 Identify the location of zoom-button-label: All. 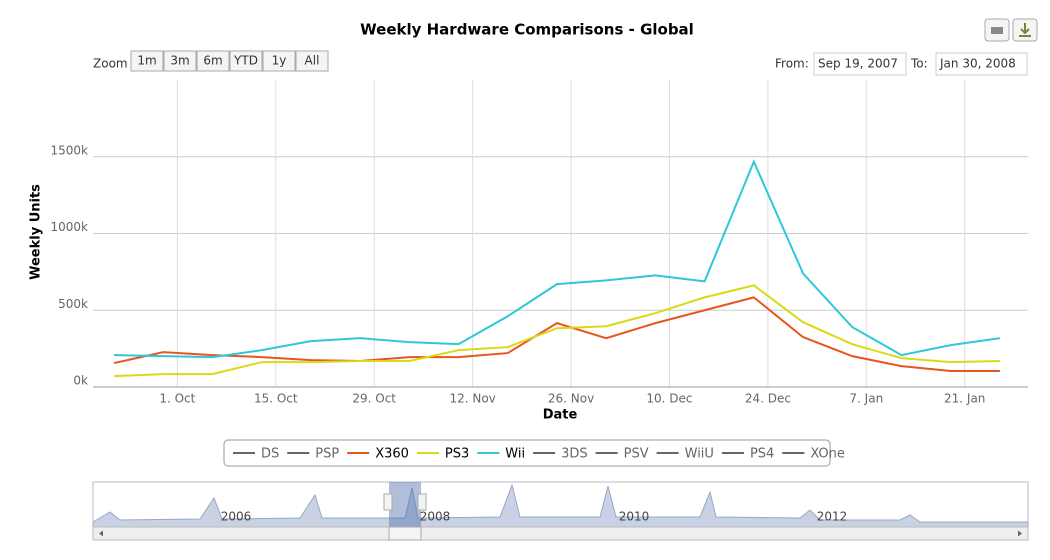
(312, 61).